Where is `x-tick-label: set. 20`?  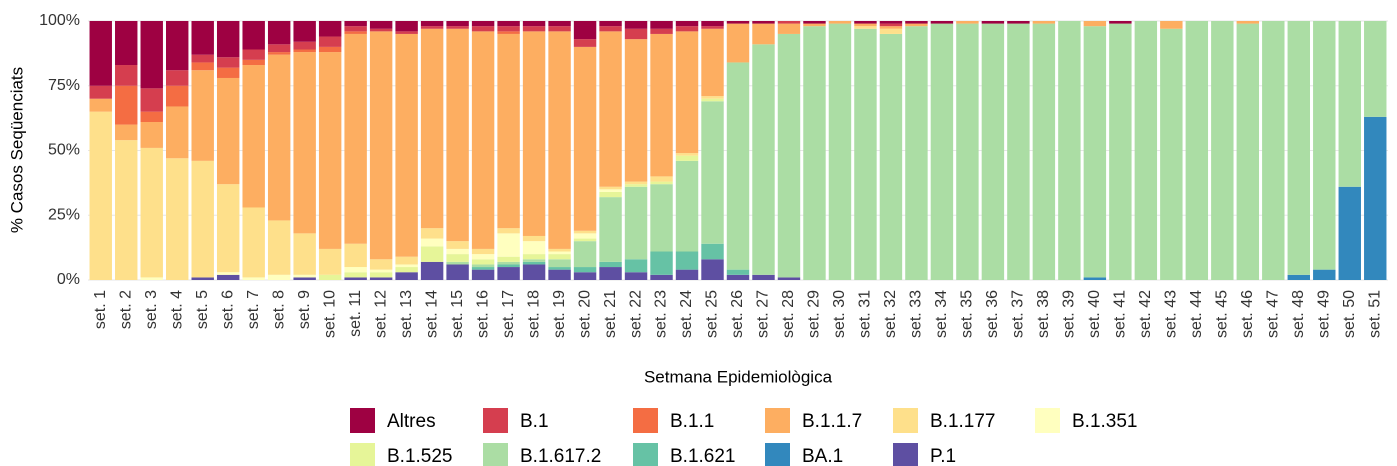
x-tick-label: set. 20 is located at coordinates (584, 314).